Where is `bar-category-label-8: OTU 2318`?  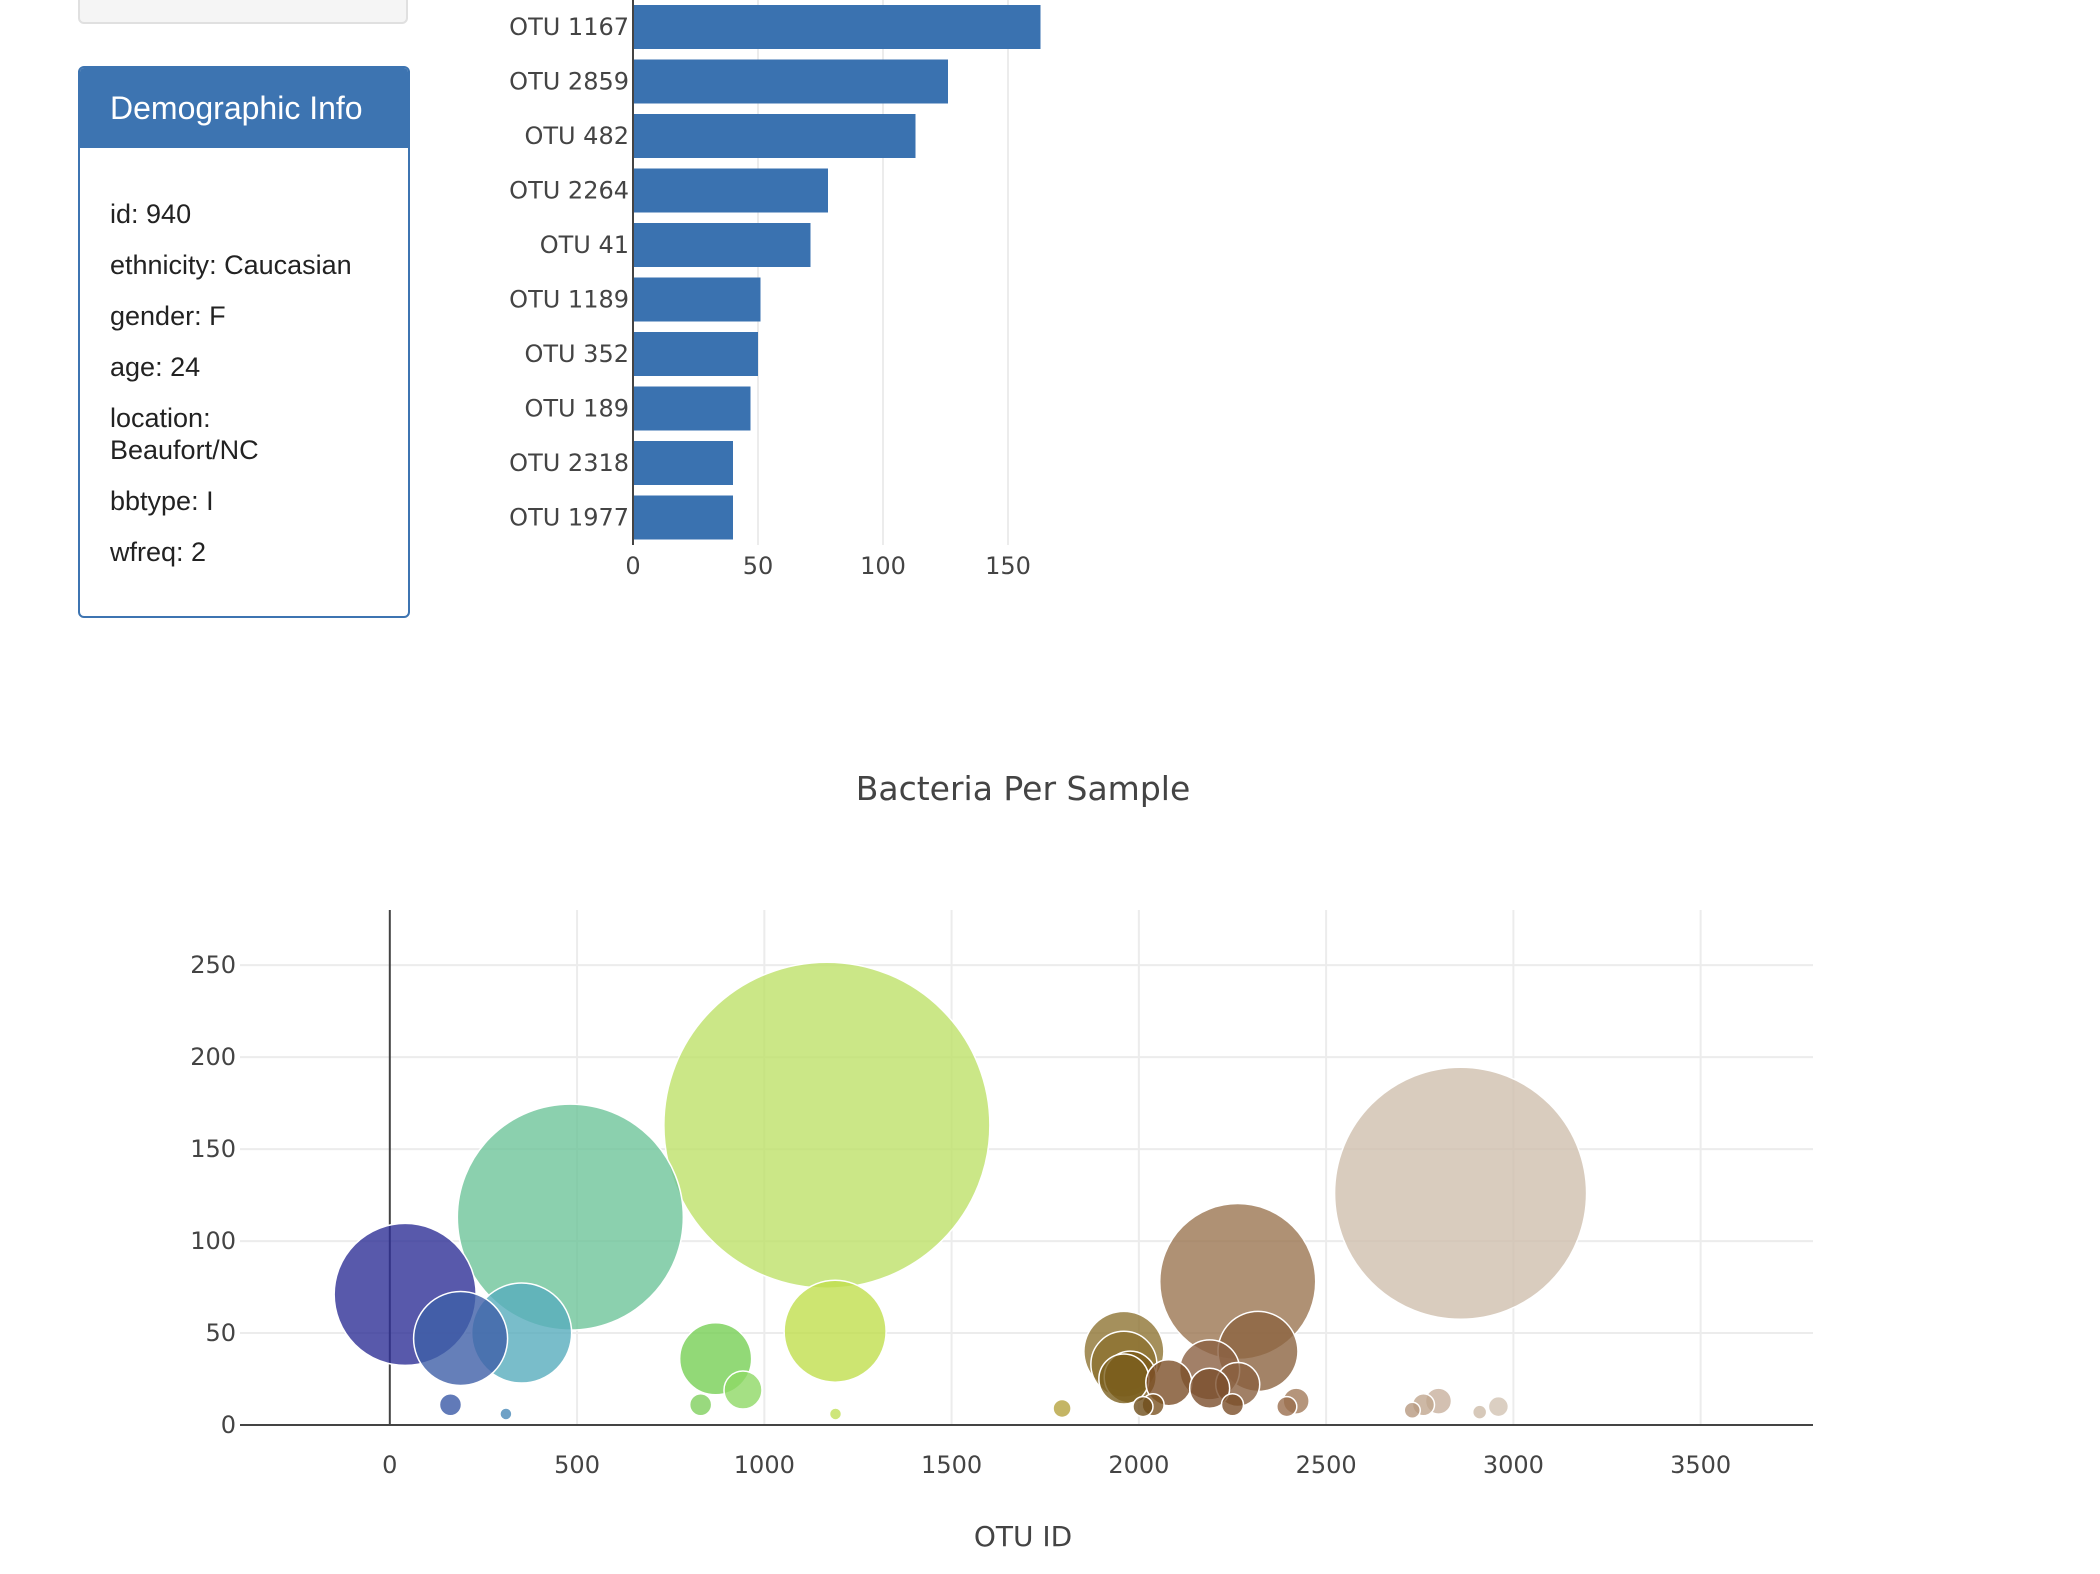
bar-category-label-8: OTU 2318 is located at coordinates (569, 463).